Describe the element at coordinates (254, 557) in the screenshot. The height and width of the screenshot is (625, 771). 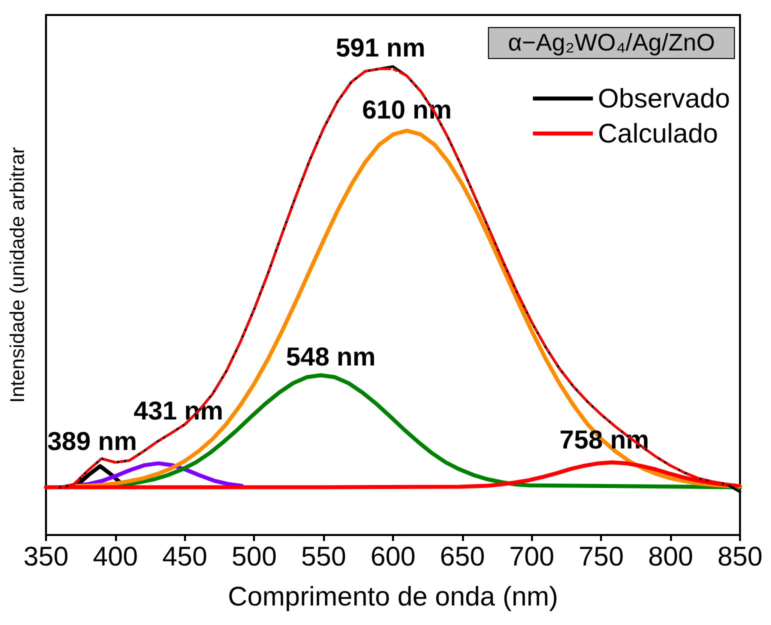
I see `x-tick-label: 500` at that location.